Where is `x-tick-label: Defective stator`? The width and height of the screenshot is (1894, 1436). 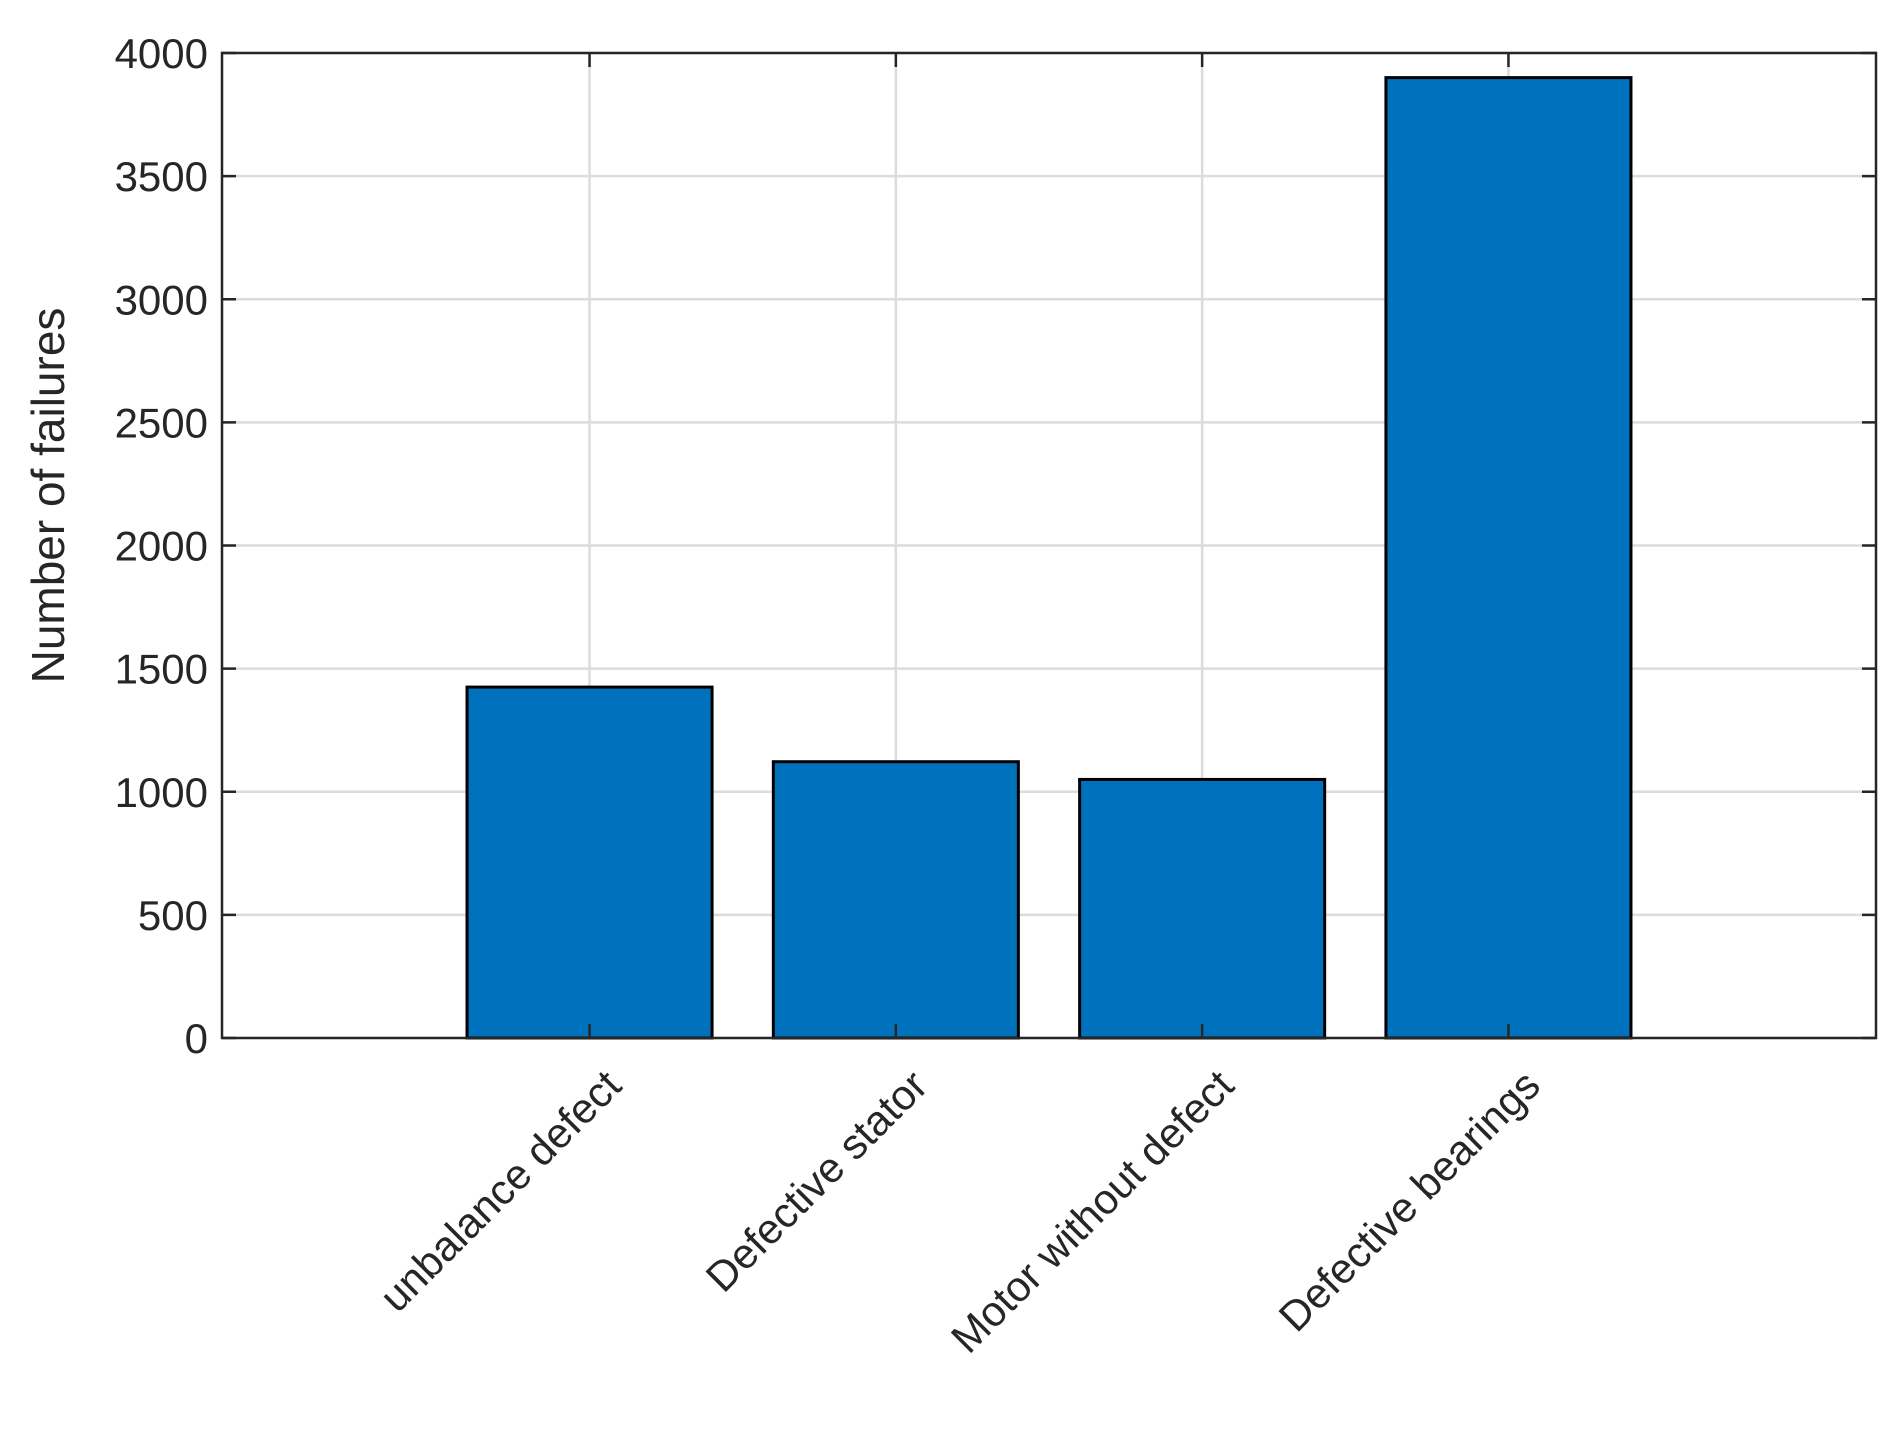
x-tick-label: Defective stator is located at coordinates (817, 1181).